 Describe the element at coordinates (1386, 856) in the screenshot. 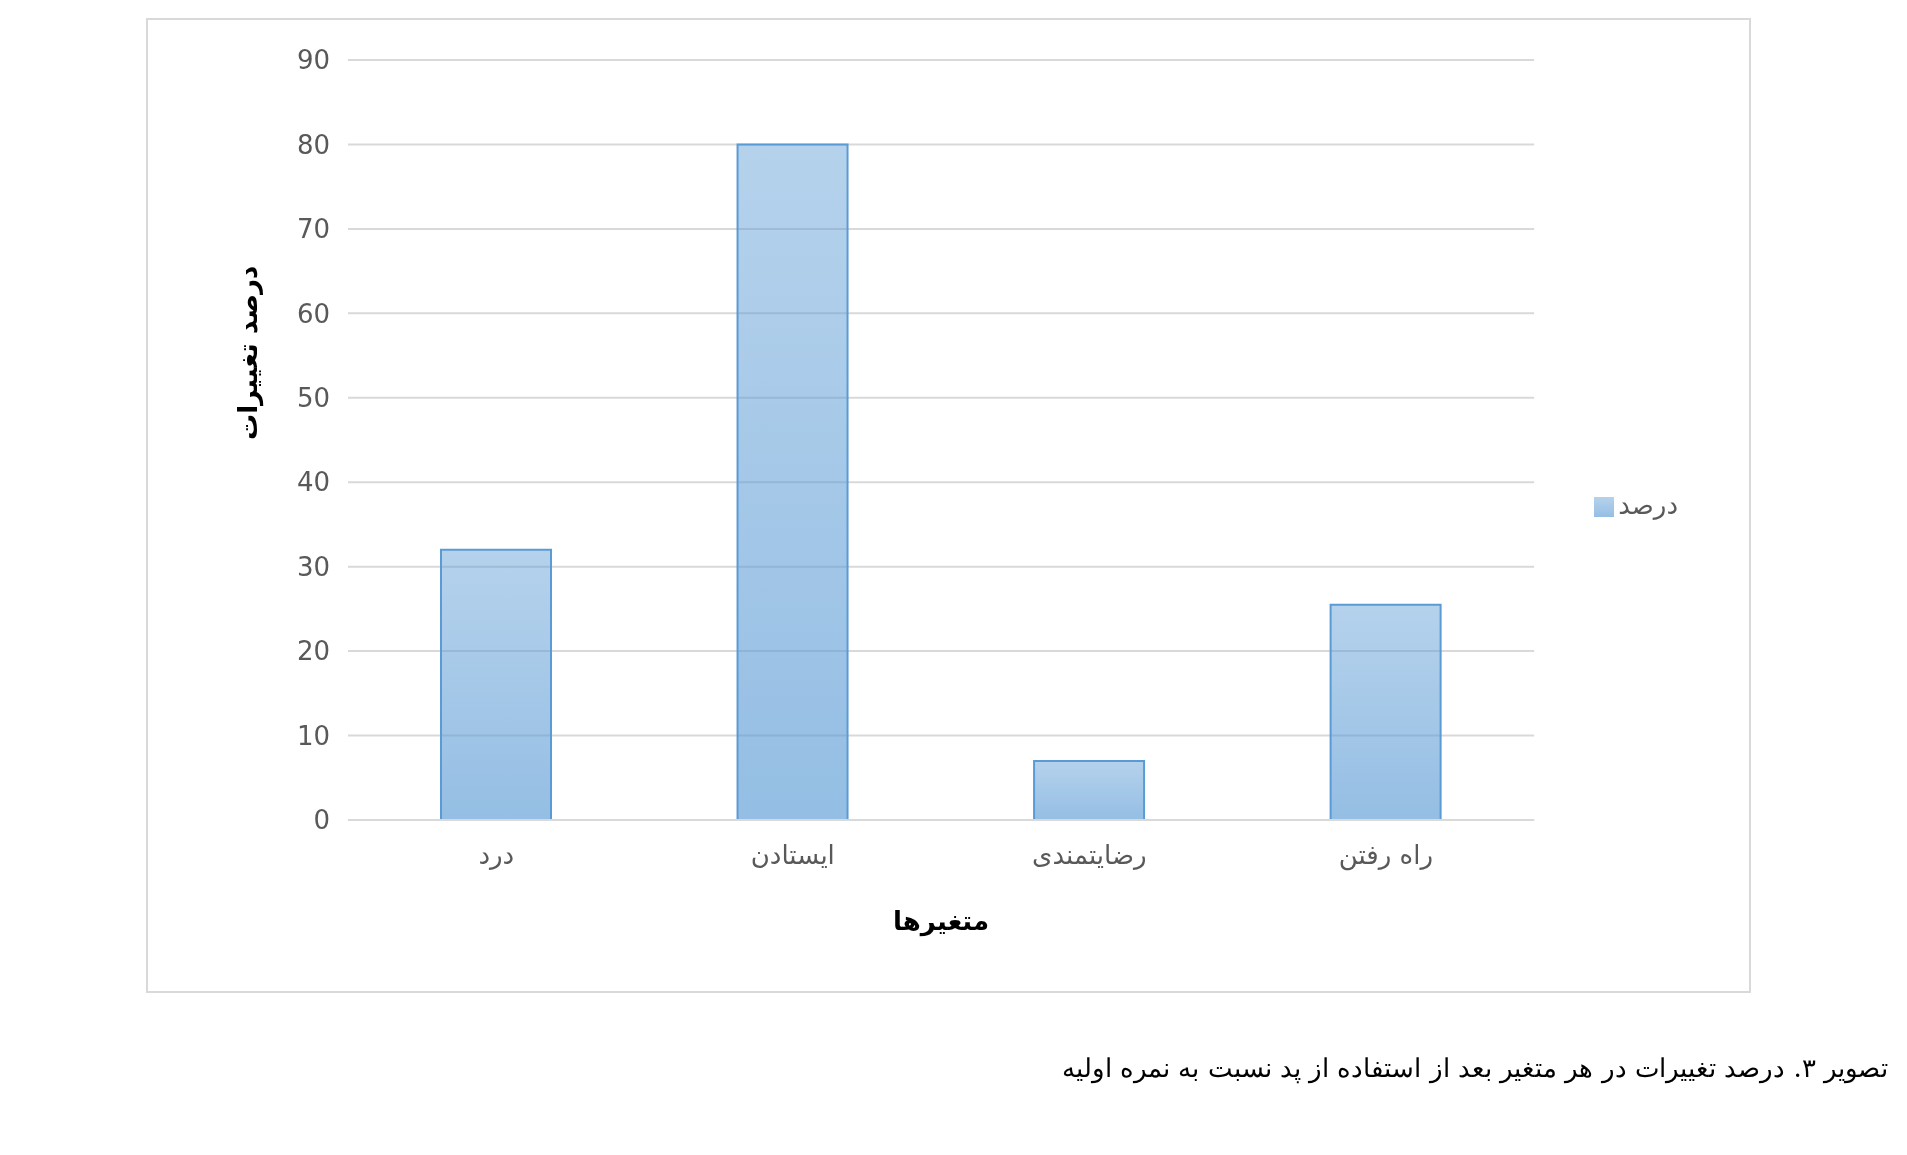

I see `x-tick-label: راه رفتن` at that location.